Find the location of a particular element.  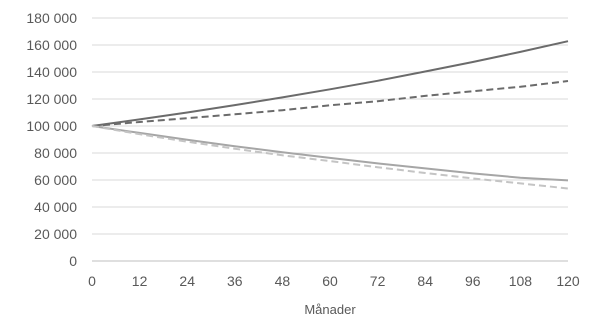

y-tick-label: 100 000 is located at coordinates (51, 126).